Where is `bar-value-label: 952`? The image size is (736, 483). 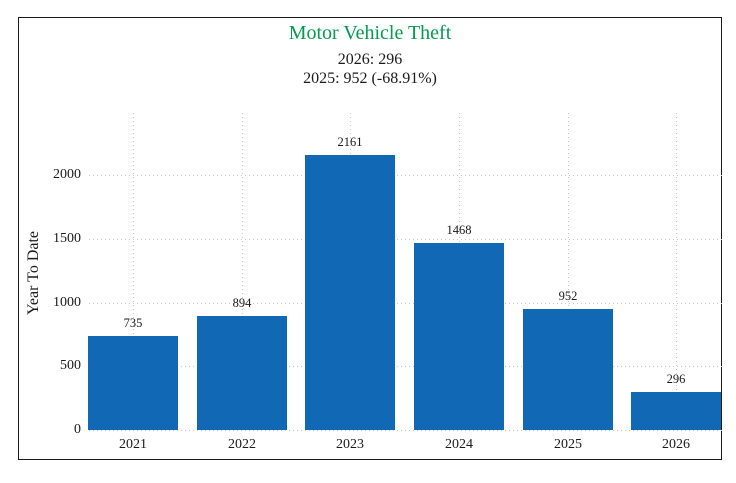 bar-value-label: 952 is located at coordinates (568, 295).